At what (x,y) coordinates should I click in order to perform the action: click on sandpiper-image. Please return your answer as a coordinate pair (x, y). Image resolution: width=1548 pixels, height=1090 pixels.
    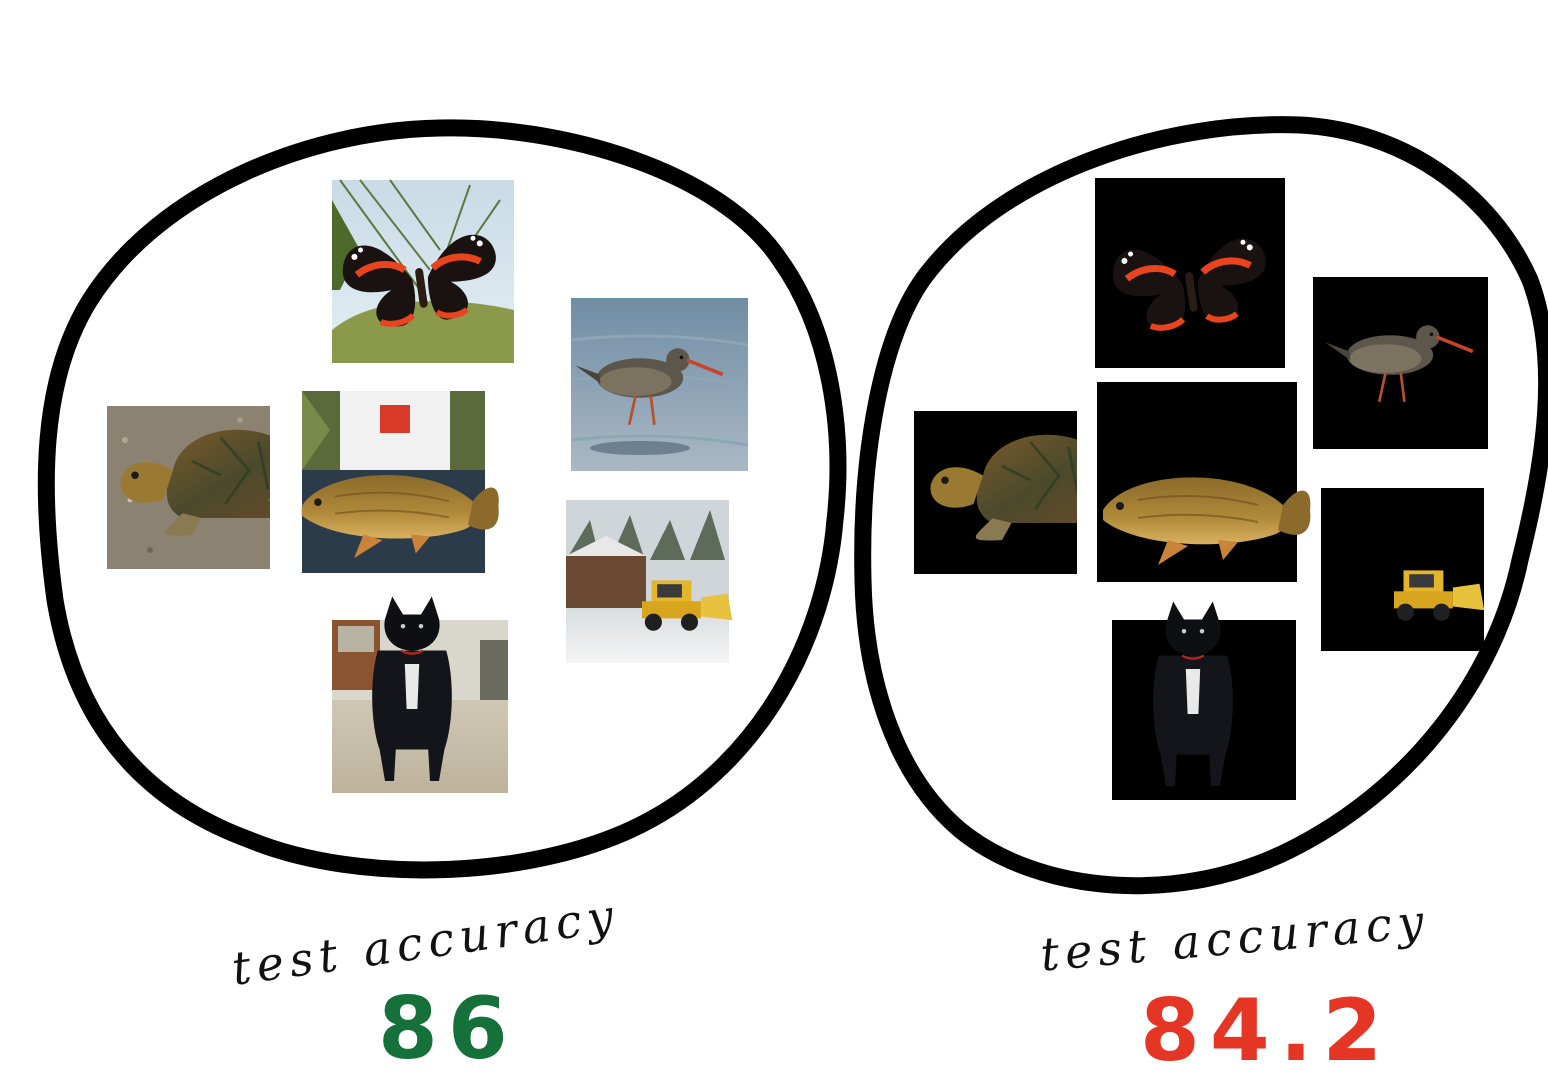
    Looking at the image, I should click on (659, 384).